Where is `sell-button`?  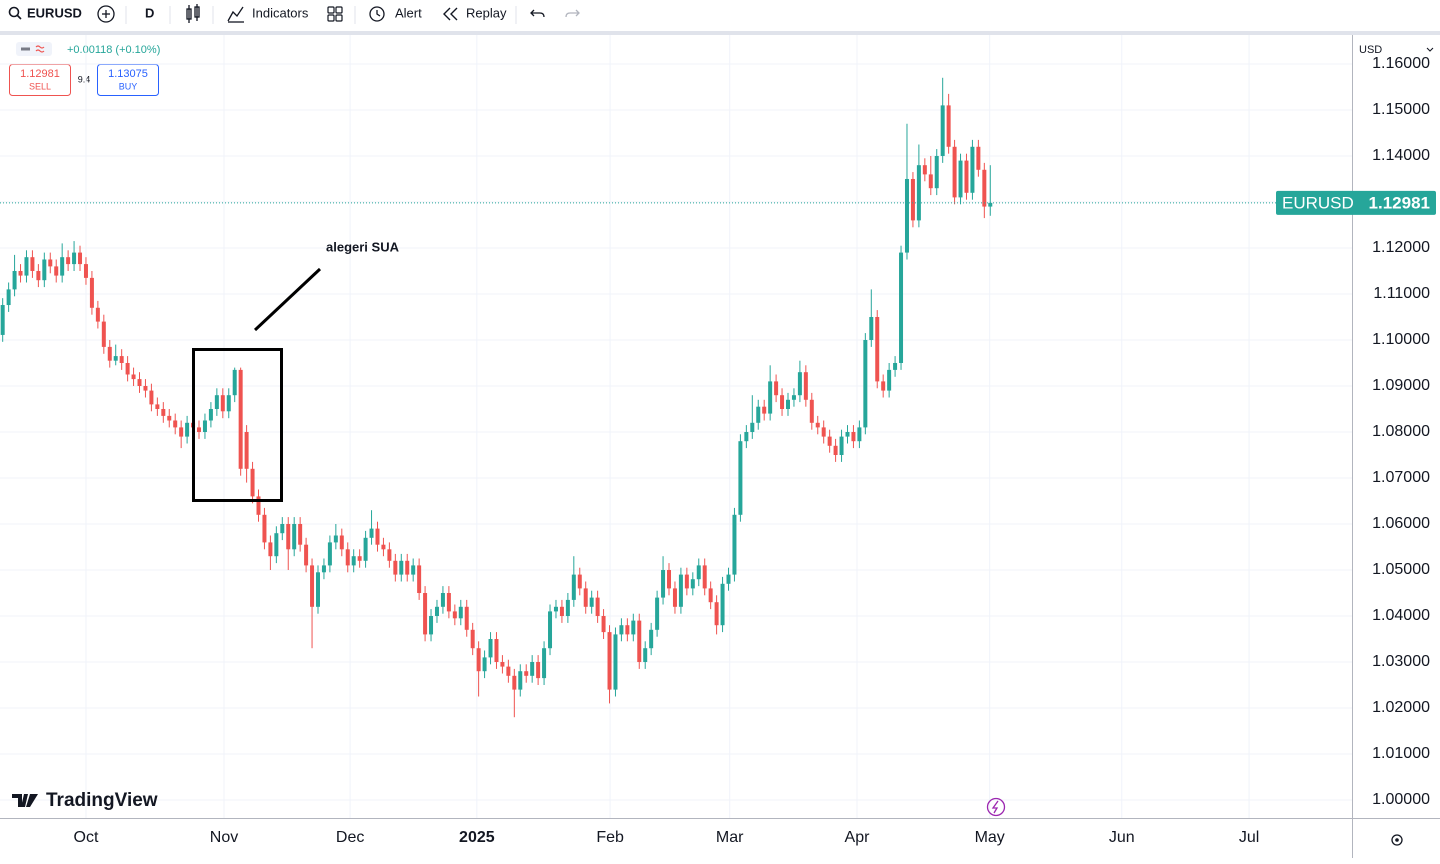
sell-button is located at coordinates (40, 80).